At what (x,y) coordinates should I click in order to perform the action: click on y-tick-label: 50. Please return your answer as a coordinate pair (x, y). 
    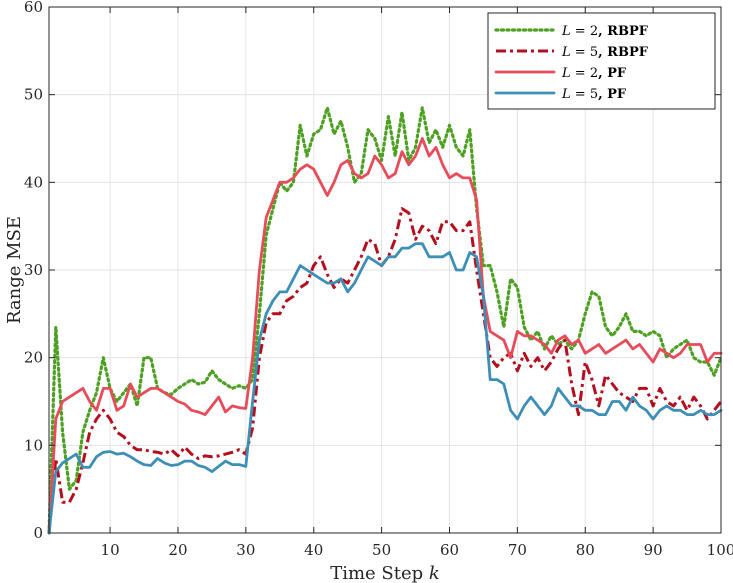
    Looking at the image, I should click on (33, 95).